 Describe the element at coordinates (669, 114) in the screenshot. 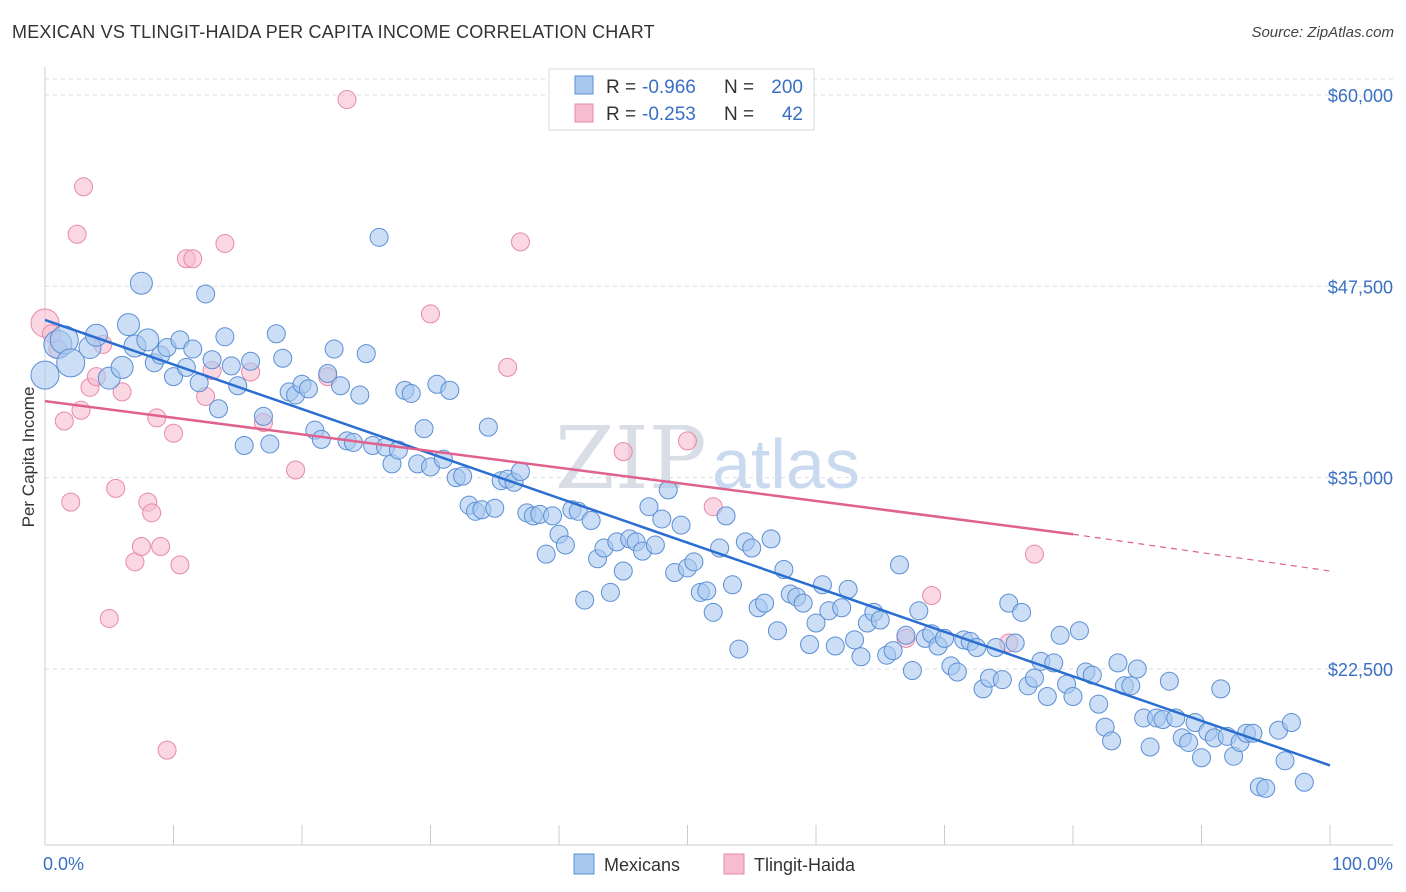

I see `legend-r-value-tlingit-haida: -0.253` at that location.